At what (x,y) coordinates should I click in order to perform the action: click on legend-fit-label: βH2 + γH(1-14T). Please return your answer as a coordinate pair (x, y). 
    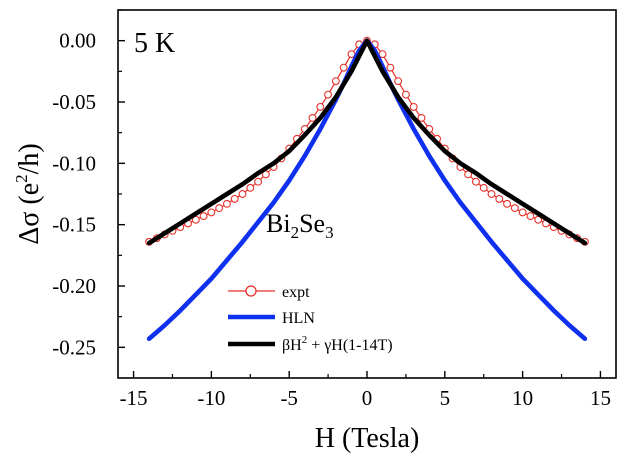
    Looking at the image, I should click on (337, 344).